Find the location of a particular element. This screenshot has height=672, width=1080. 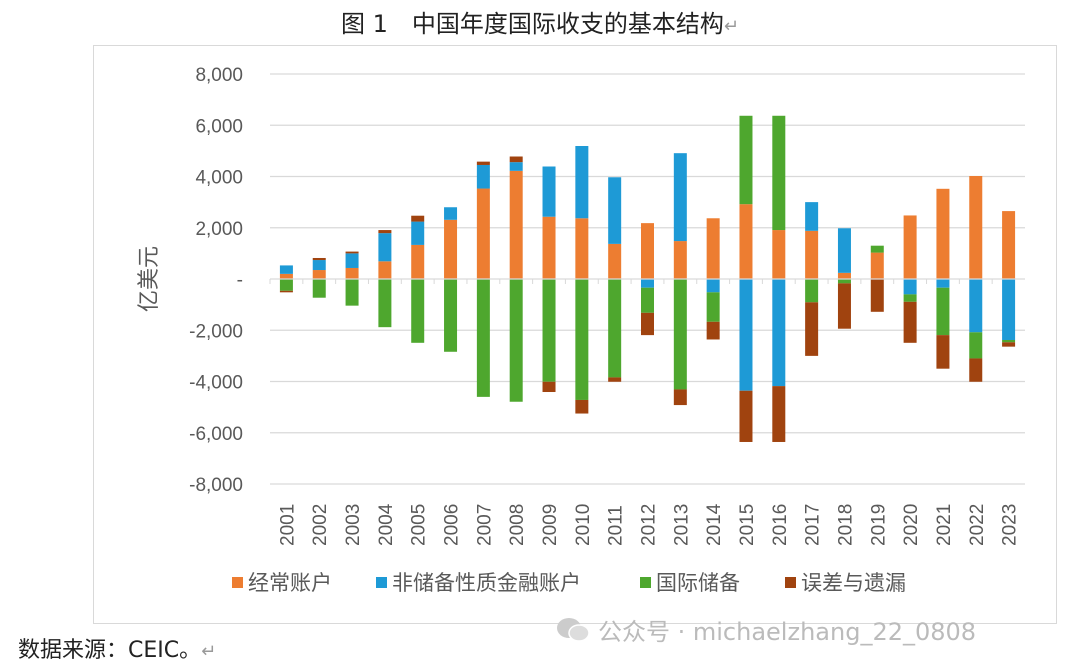

bar-segment-2002-s1 is located at coordinates (319, 265).